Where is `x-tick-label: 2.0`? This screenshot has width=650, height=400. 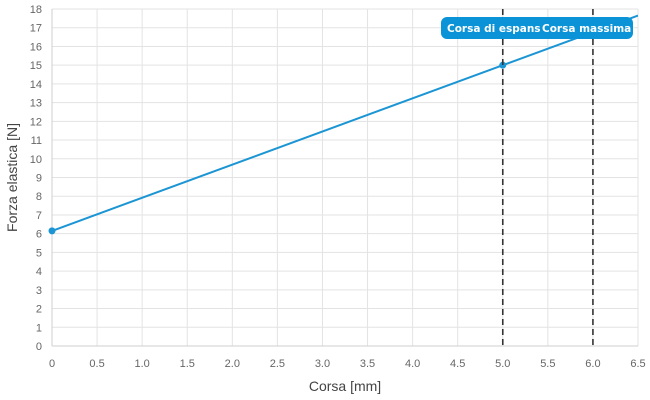
x-tick-label: 2.0 is located at coordinates (232, 364).